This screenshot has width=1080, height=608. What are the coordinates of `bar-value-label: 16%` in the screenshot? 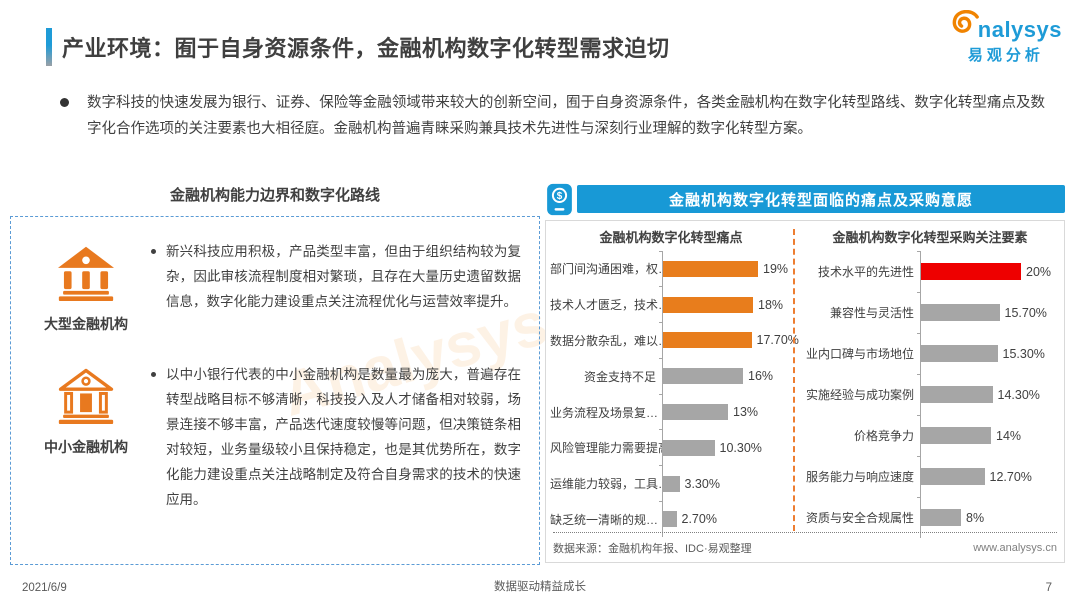 It's located at (761, 376).